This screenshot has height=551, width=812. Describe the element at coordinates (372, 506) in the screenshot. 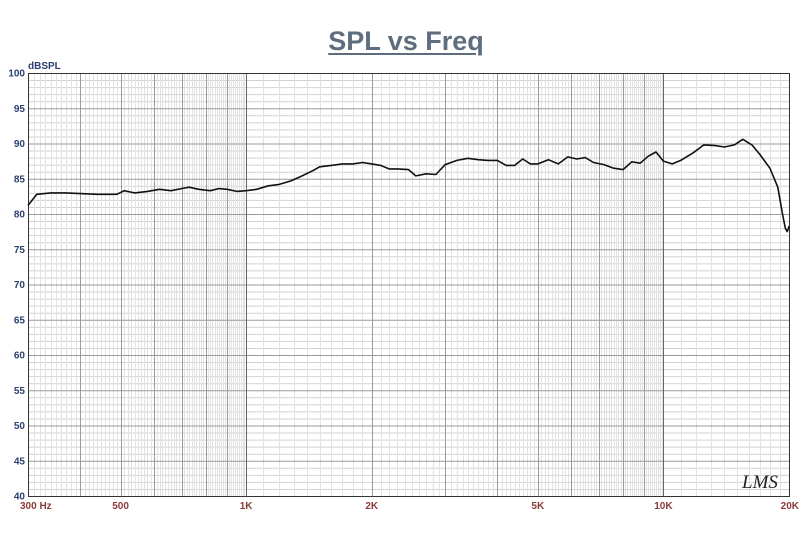

I see `x-tick-label: 2K` at that location.